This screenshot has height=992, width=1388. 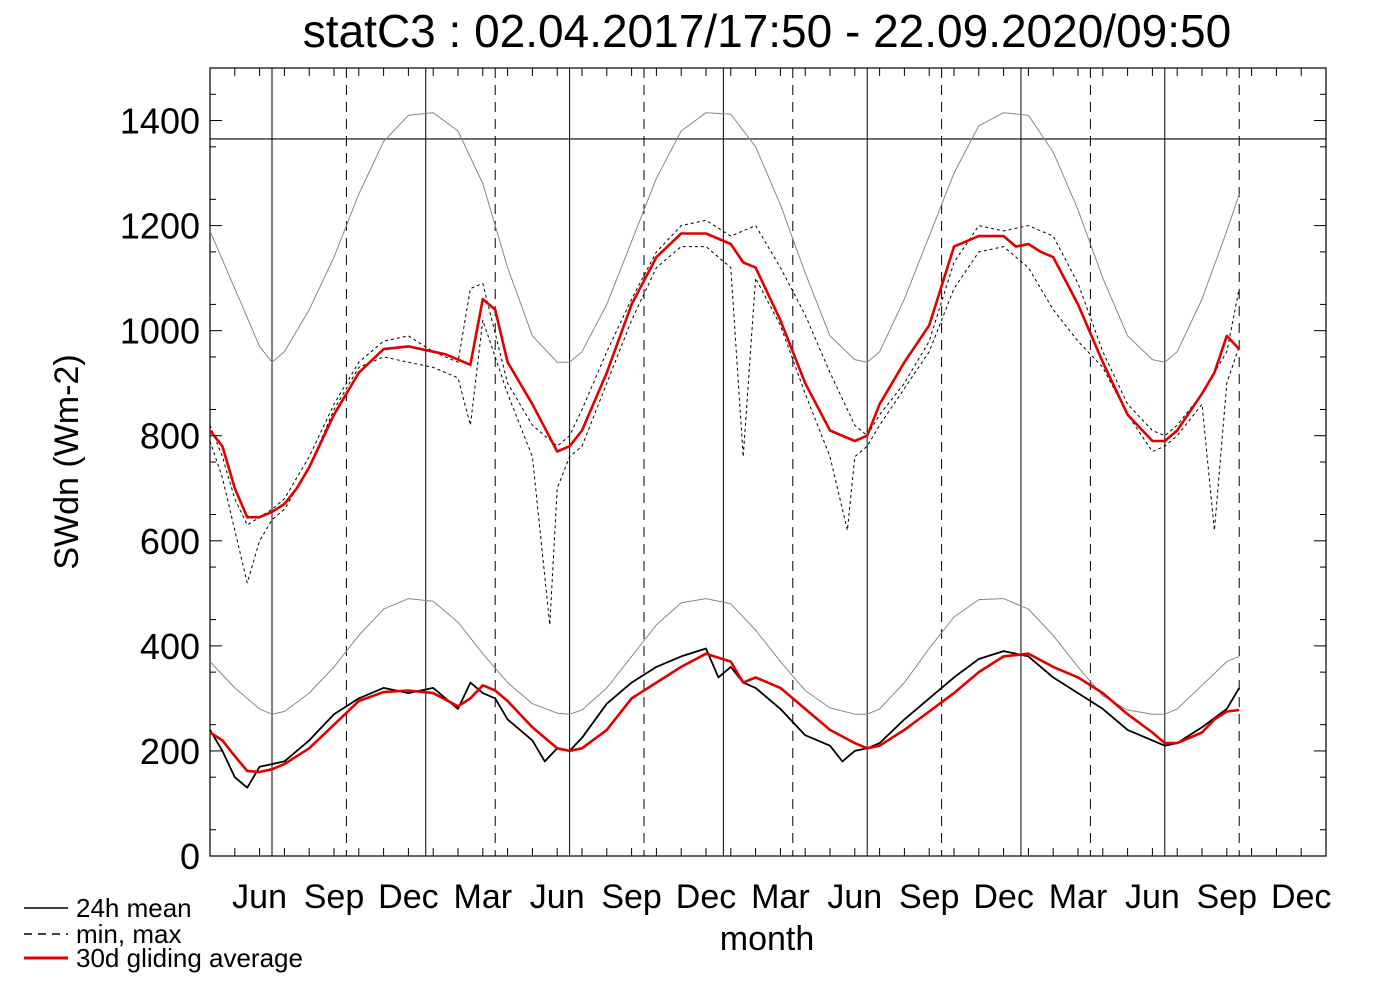 I want to click on legend-label-mean: 24h mean, so click(x=134, y=908).